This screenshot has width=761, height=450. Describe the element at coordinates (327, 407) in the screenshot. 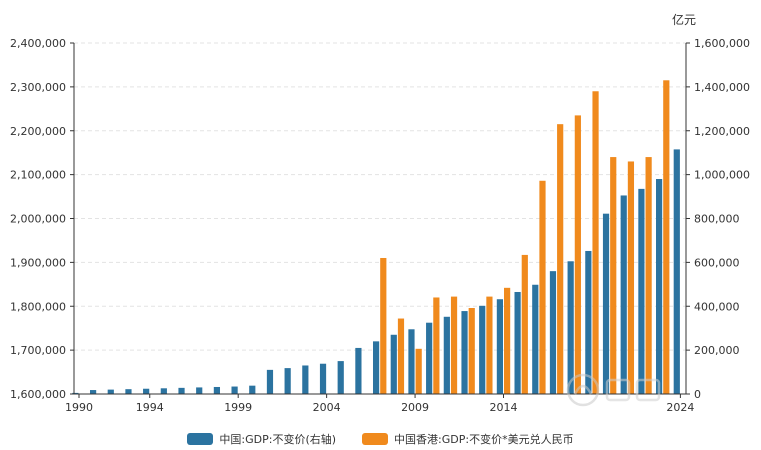

I see `x-axis-tick-label: 2004` at that location.